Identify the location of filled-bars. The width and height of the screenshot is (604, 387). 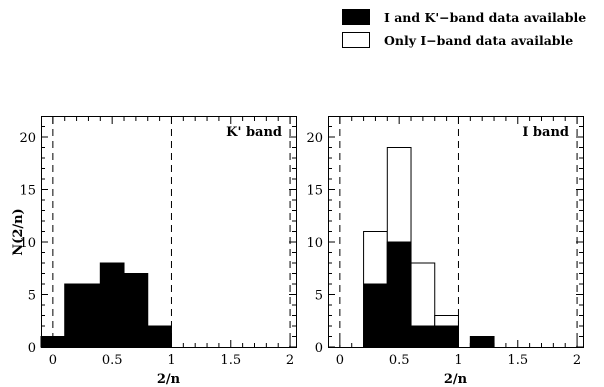
(106, 305).